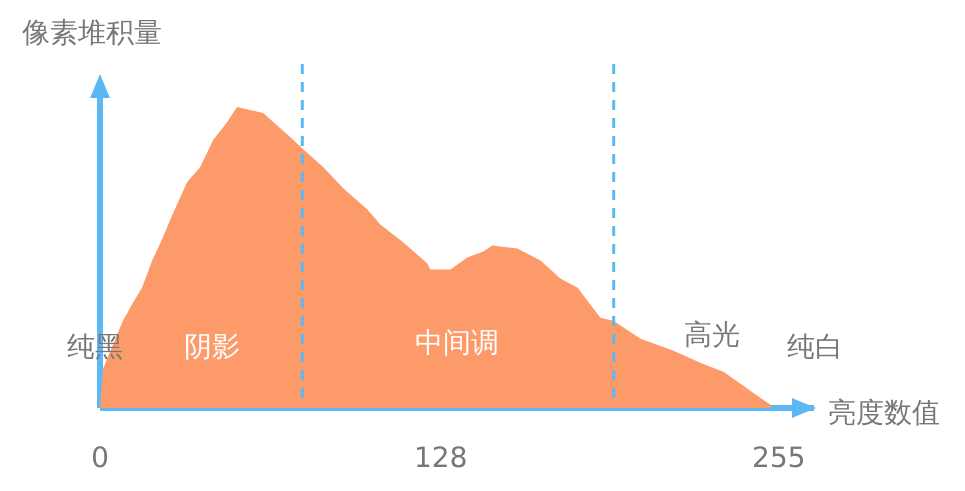 The height and width of the screenshot is (491, 965). Describe the element at coordinates (92, 32) in the screenshot. I see `ylabel: 像素堆积量` at that location.